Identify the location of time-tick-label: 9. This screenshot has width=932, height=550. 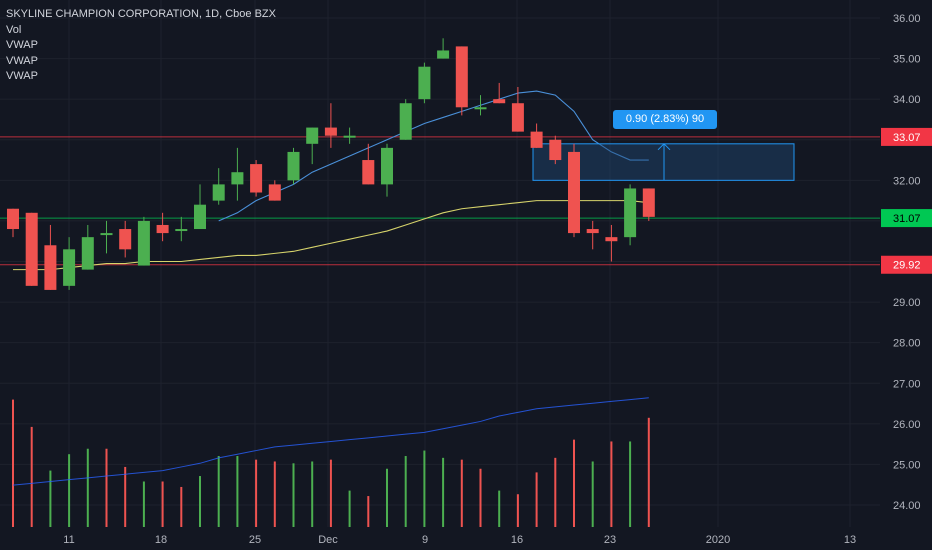
(425, 540).